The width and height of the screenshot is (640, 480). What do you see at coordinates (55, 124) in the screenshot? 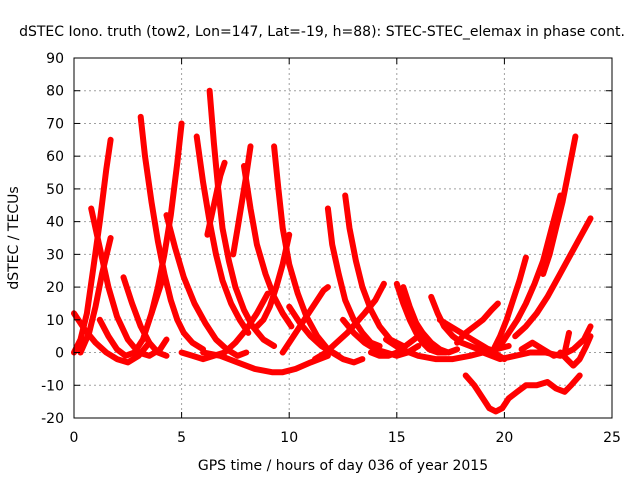
I see `y-tick-label: 70` at bounding box center [55, 124].